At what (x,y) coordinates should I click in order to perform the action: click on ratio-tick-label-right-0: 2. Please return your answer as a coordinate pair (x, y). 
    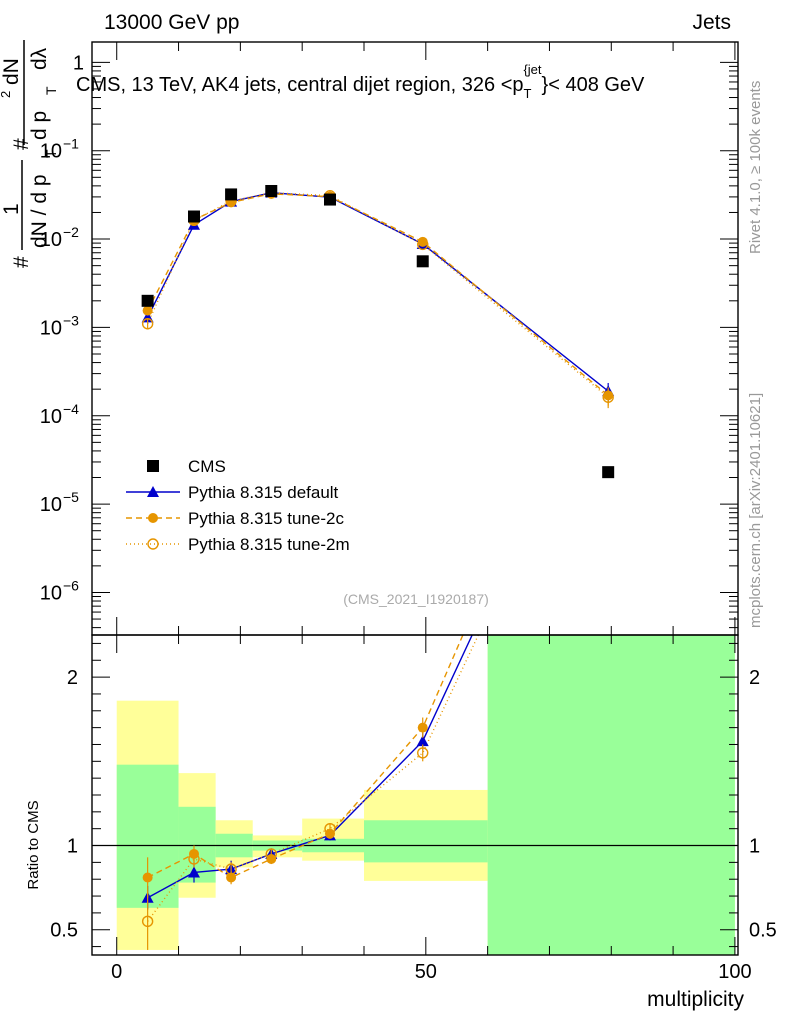
    Looking at the image, I should click on (754, 678).